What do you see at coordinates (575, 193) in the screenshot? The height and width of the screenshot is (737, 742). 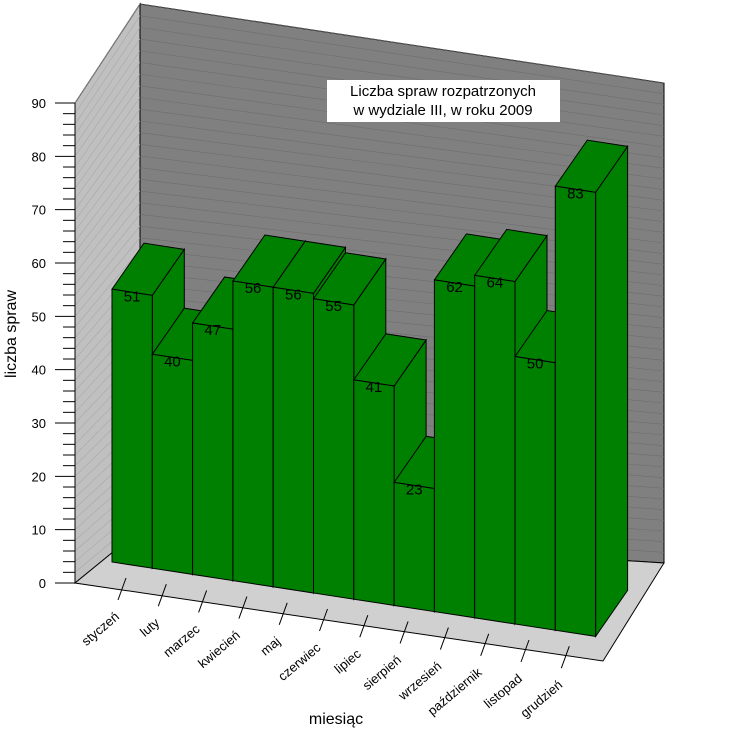 I see `value-label-12: 83` at bounding box center [575, 193].